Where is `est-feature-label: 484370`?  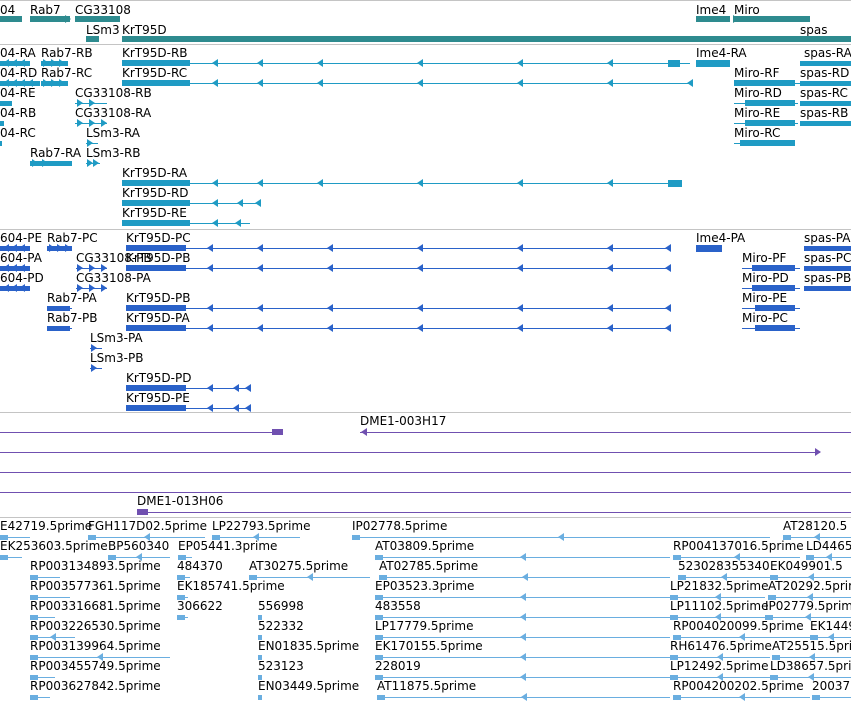
est-feature-label: 484370 is located at coordinates (200, 566).